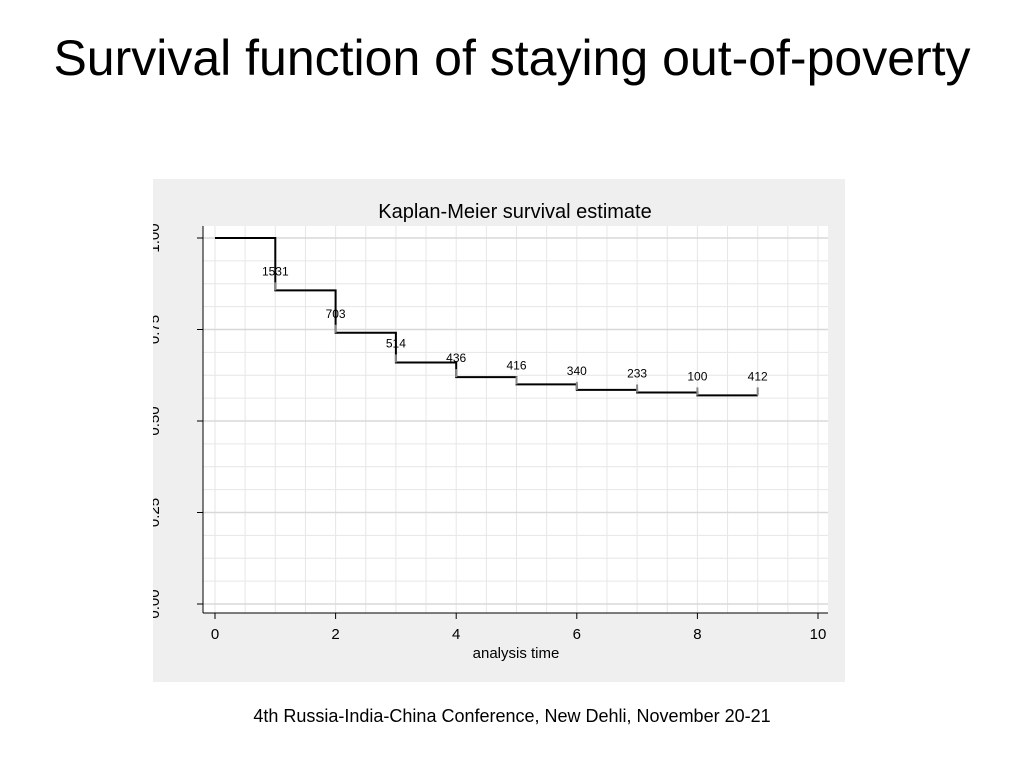 This screenshot has width=1024, height=768. Describe the element at coordinates (396, 343) in the screenshot. I see `at-risk-label: 514` at that location.